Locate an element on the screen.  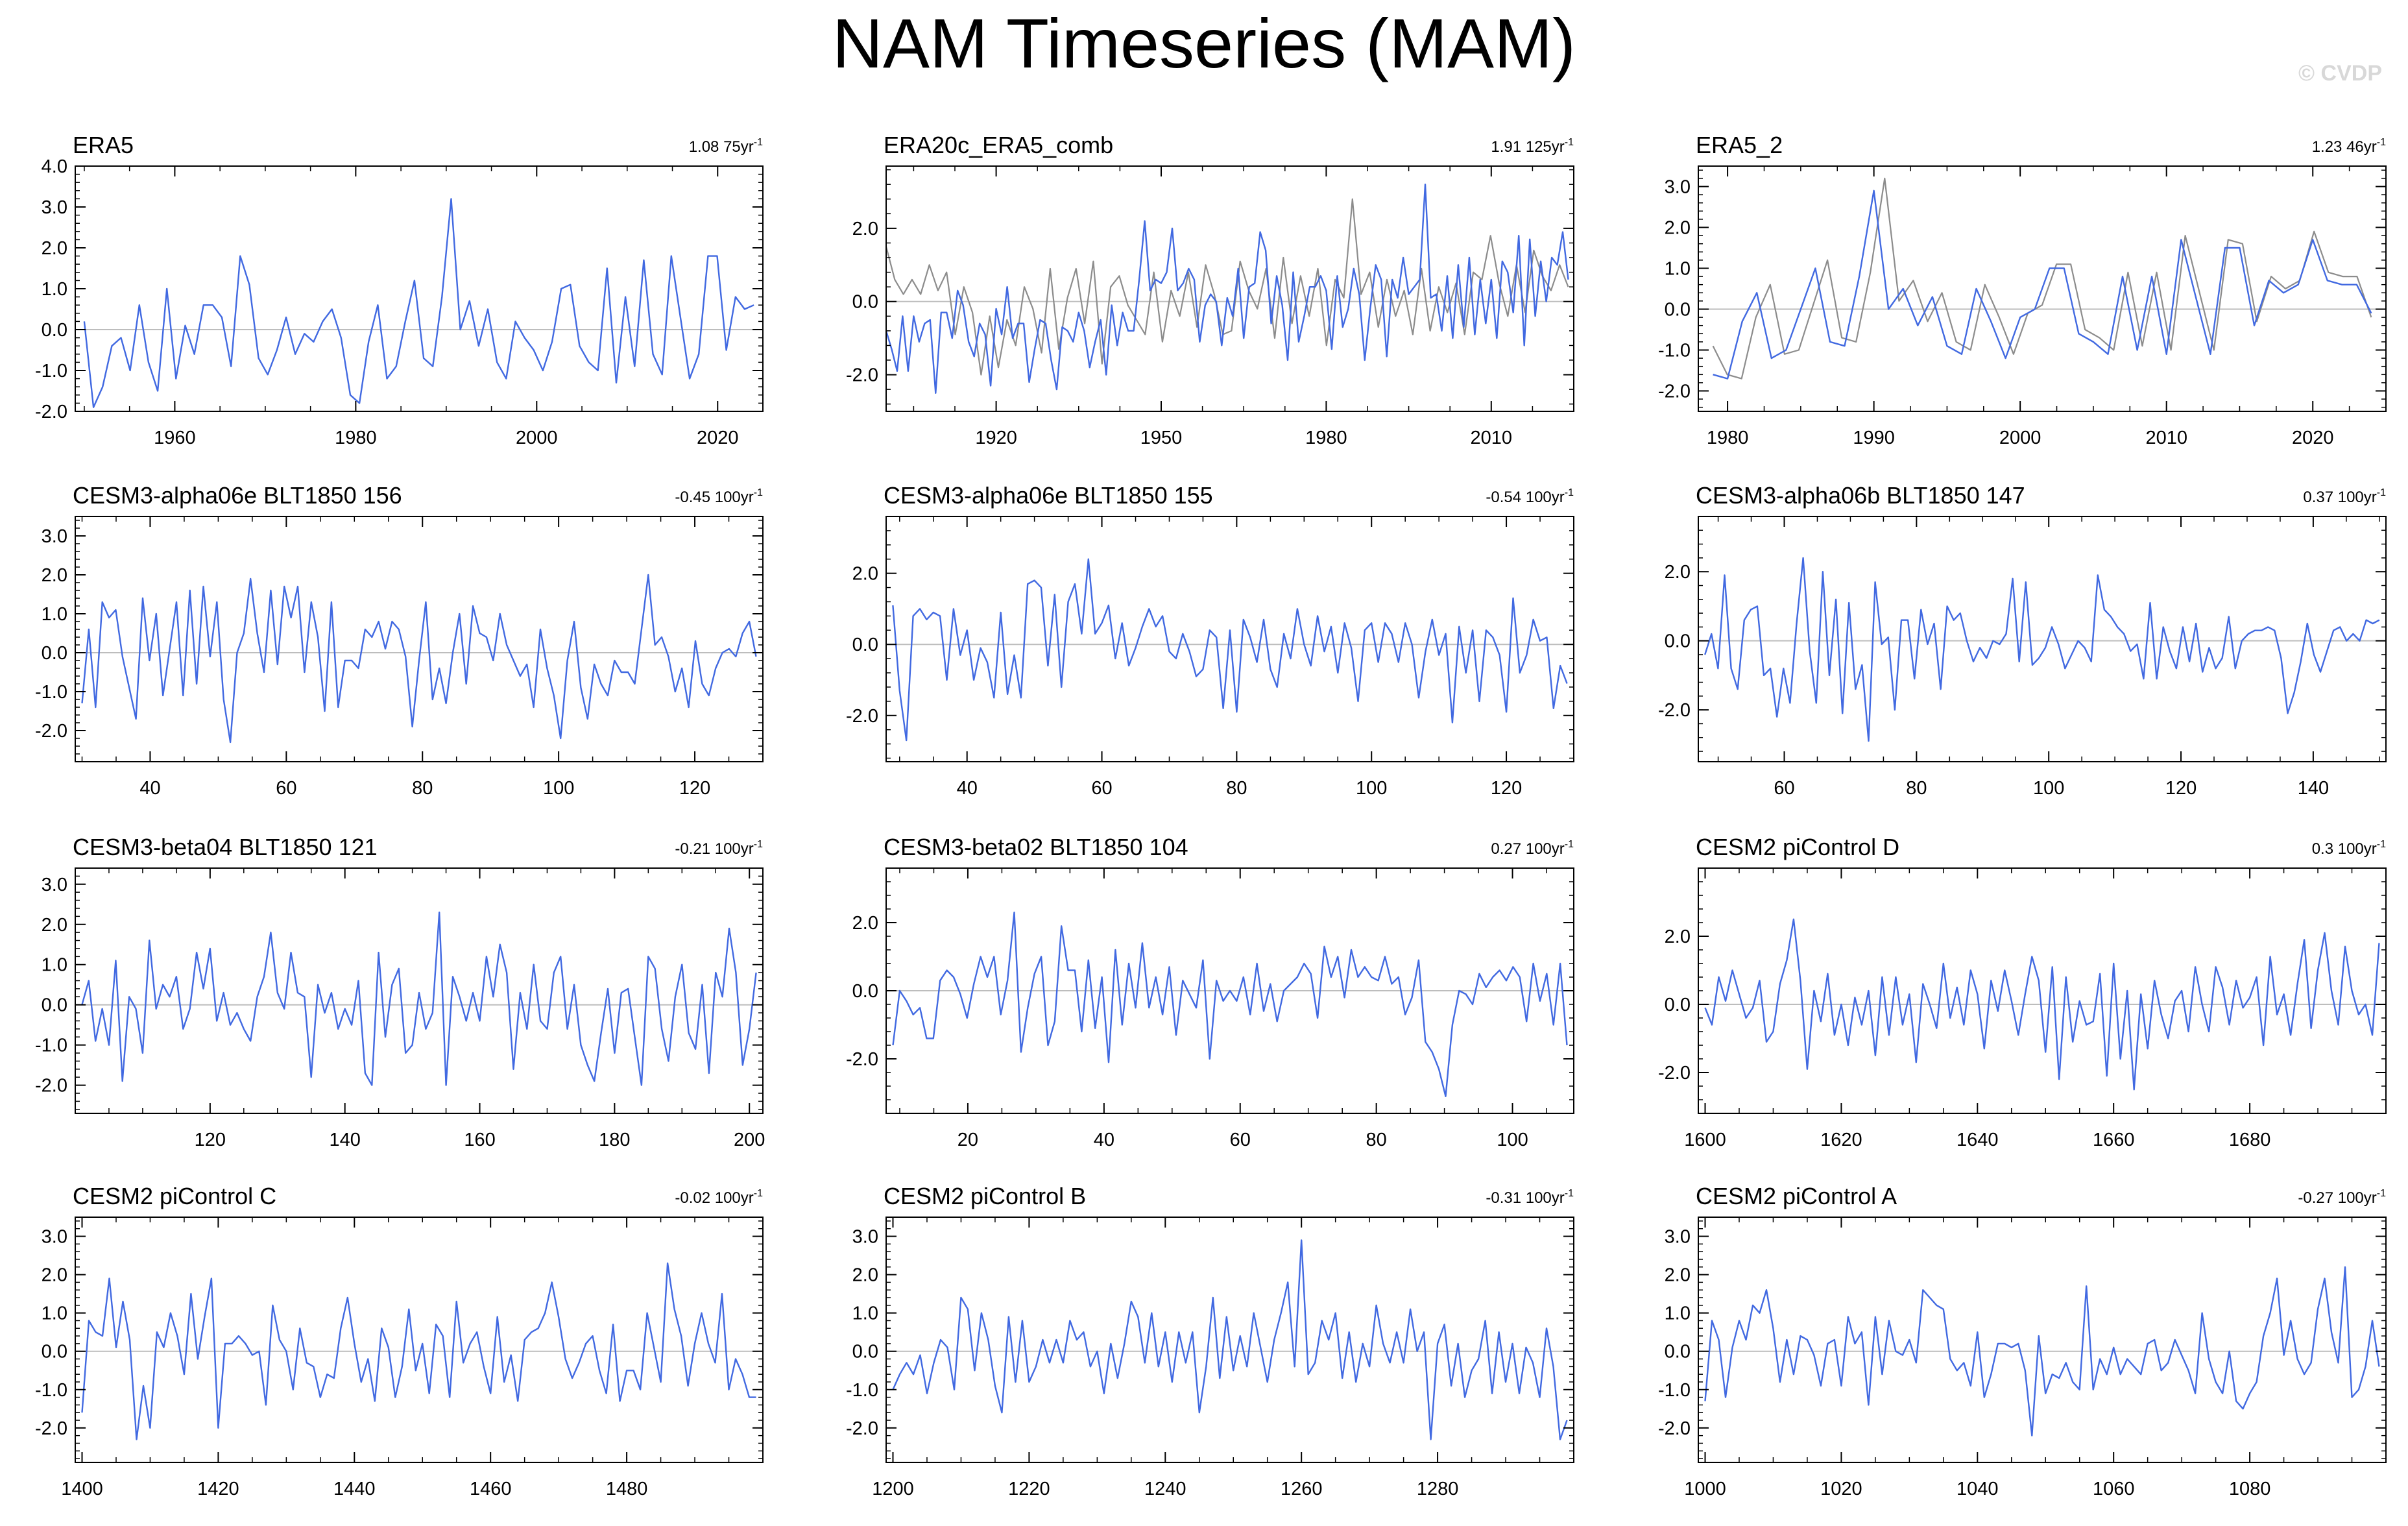
trend-label: 0.3 100yr-1 is located at coordinates (2349, 848).